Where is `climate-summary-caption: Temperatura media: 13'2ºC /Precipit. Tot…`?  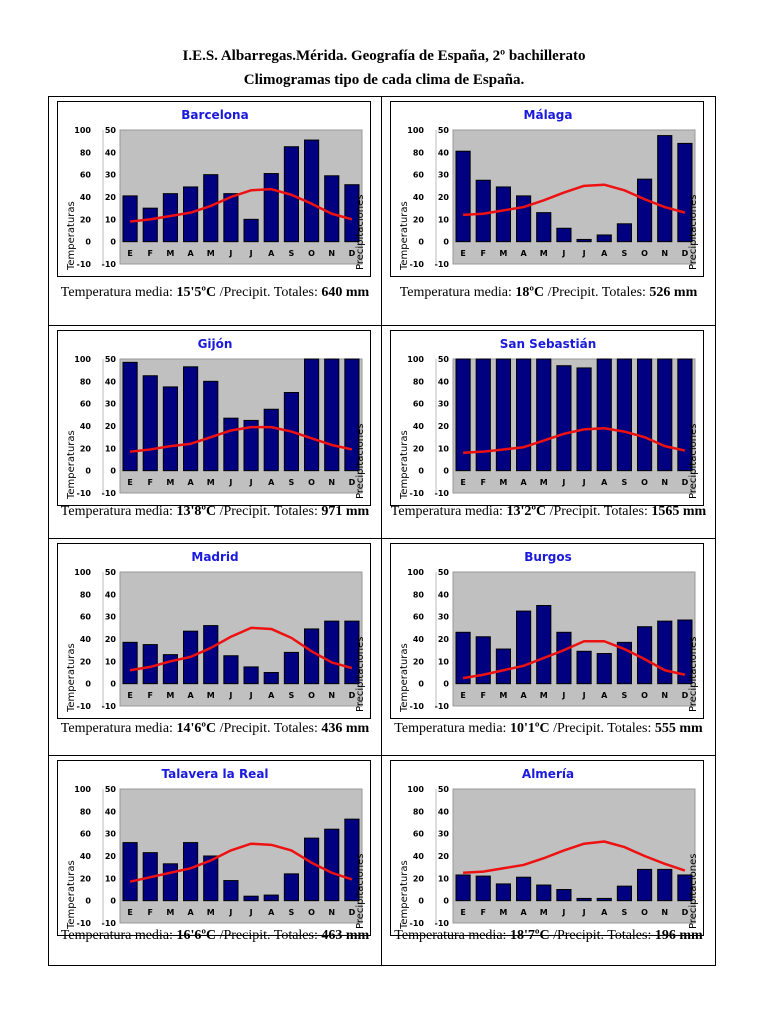
climate-summary-caption: Temperatura media: 13'2ºC /Precipit. Tot… is located at coordinates (548, 512).